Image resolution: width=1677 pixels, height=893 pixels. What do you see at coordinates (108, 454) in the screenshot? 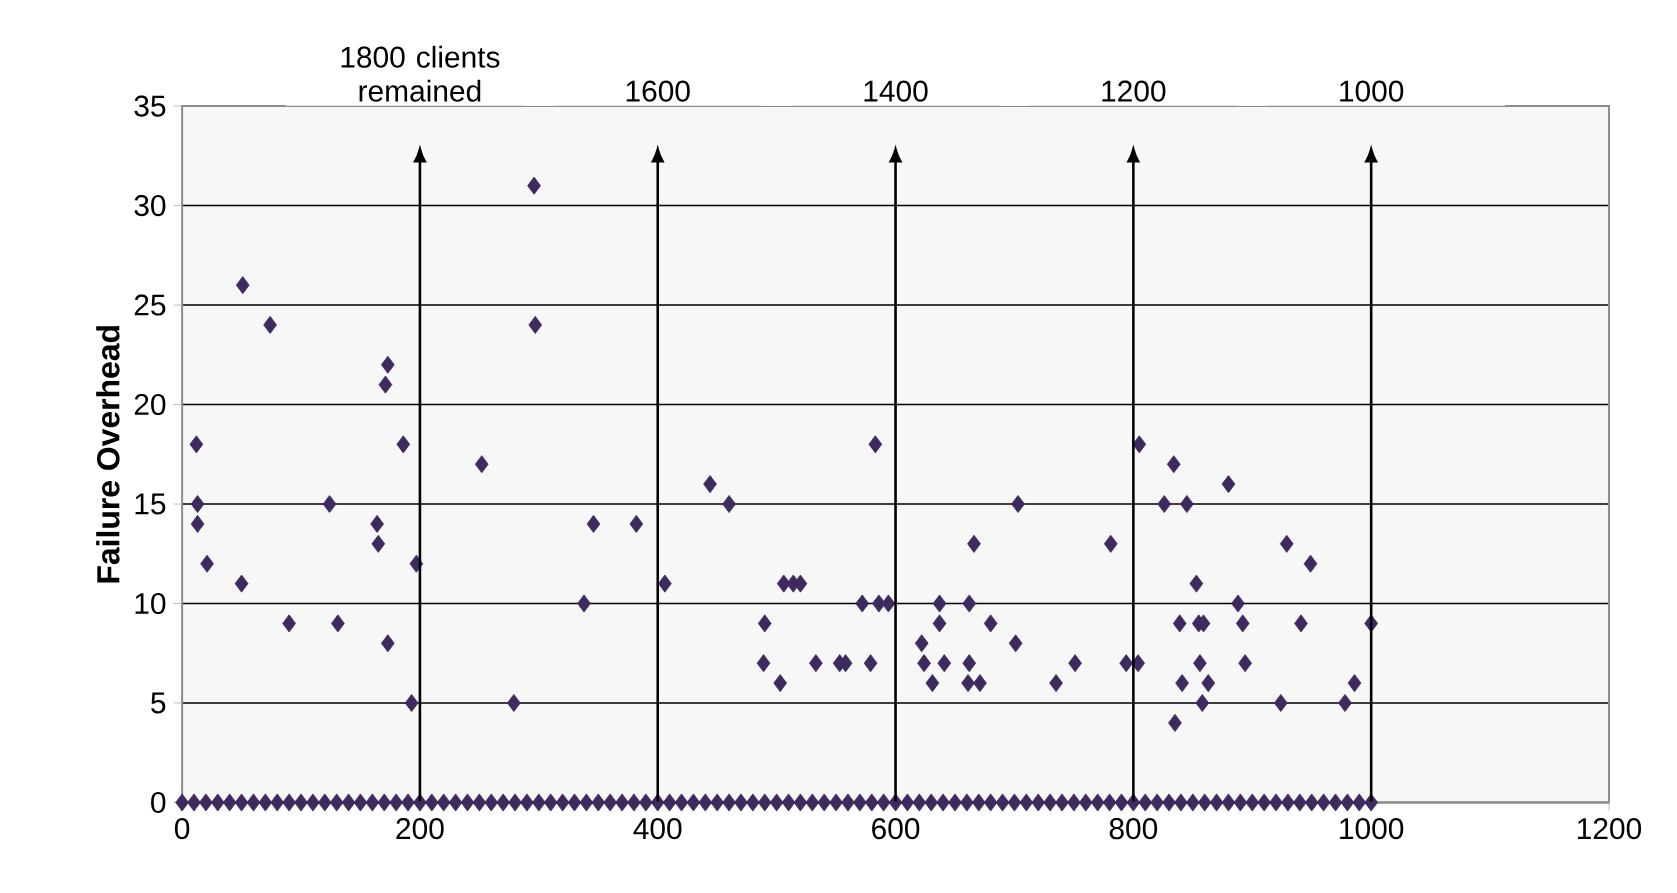
I see `y-axis-title: Failure Overhead` at bounding box center [108, 454].